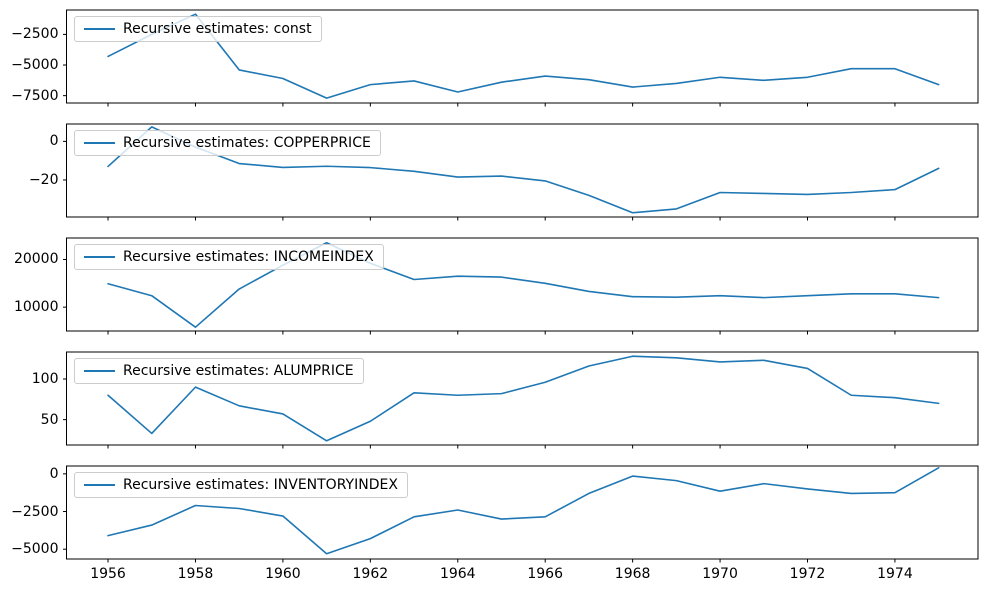  I want to click on legend-label: Recursive estimates: COPPERPRICE, so click(247, 143).